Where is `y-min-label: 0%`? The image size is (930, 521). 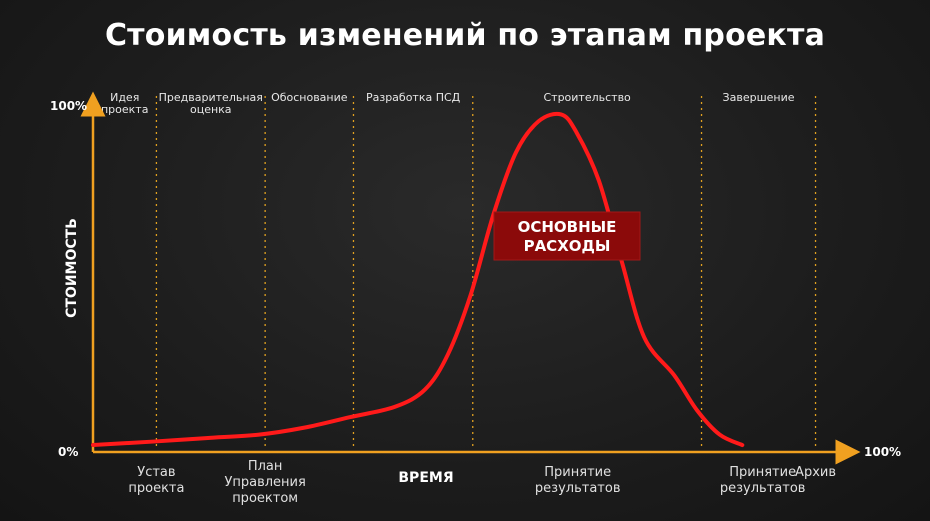 y-min-label: 0% is located at coordinates (68, 452).